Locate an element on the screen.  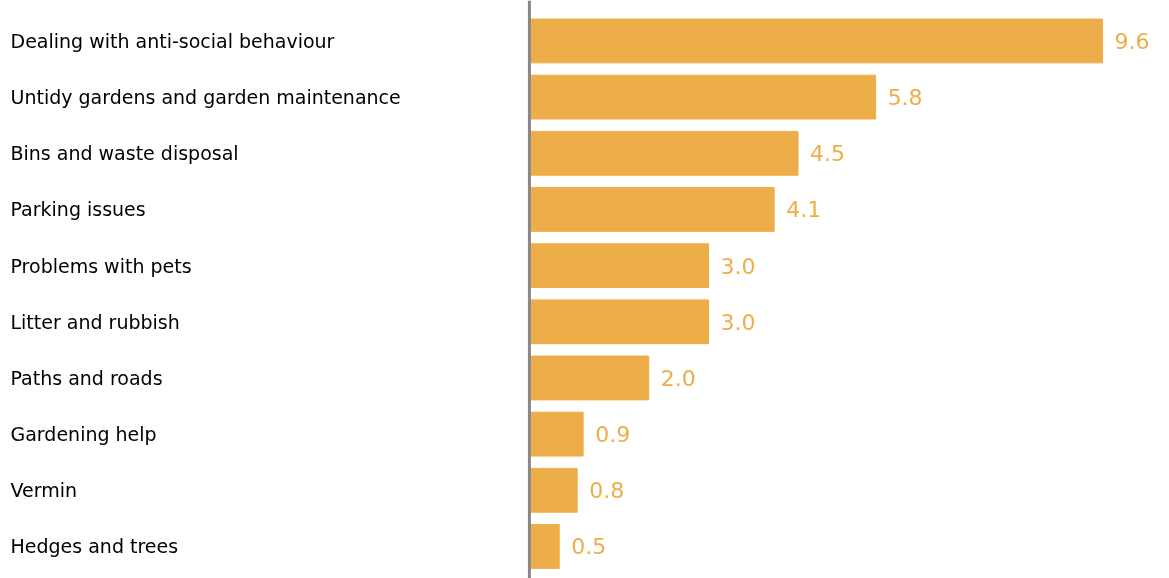
y-tick-label: Hedges and trees is located at coordinates (94, 546).